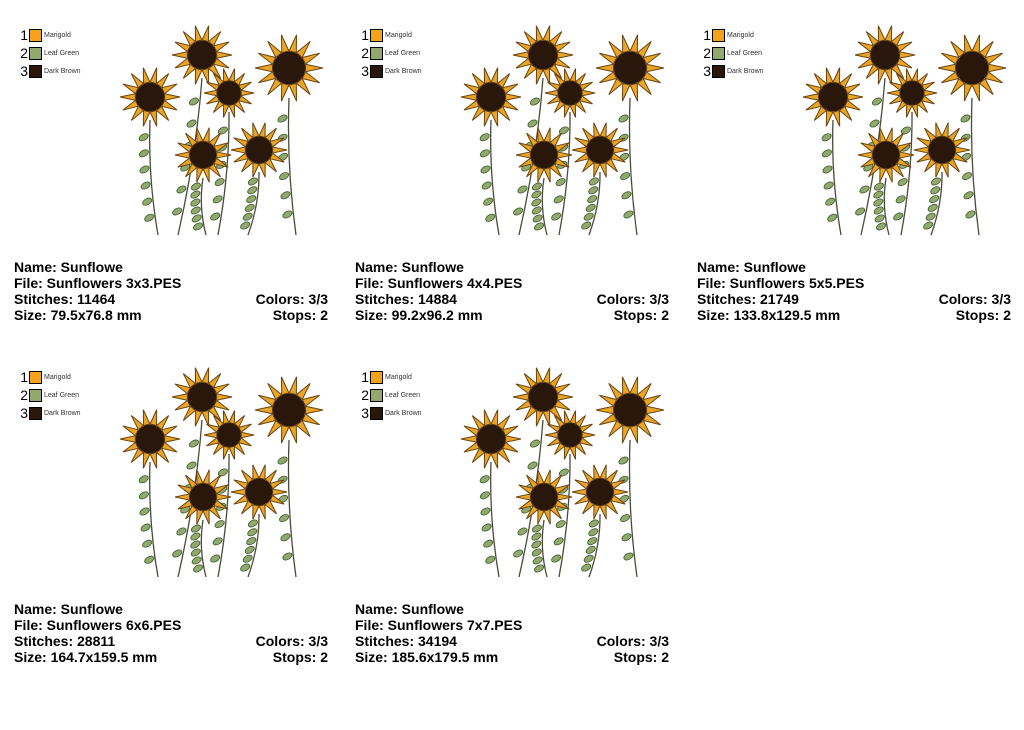  I want to click on design-size: Size: 133.8x129.5 mm, so click(769, 315).